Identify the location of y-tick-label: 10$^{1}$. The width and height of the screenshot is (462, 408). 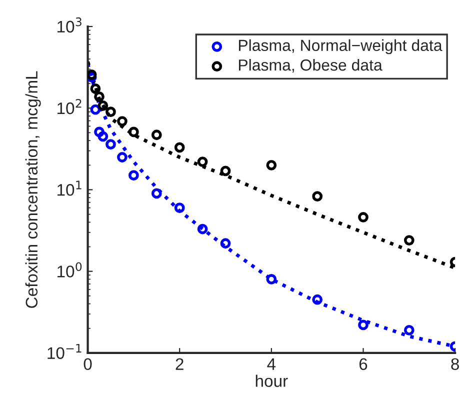
(70, 188).